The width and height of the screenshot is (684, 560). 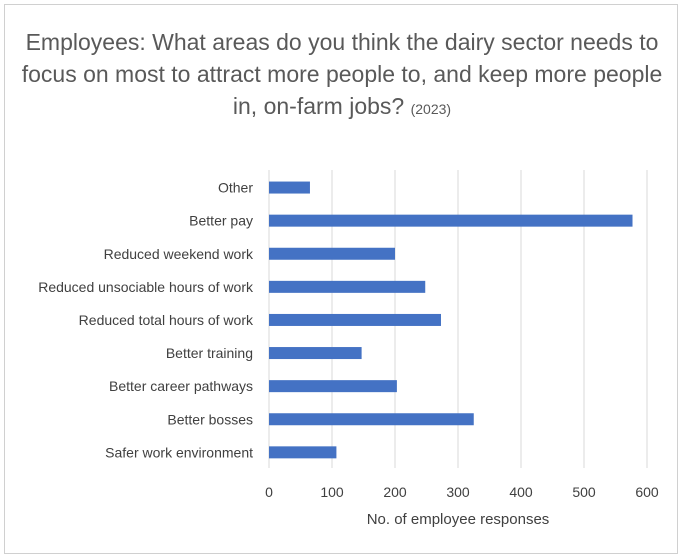 I want to click on x-tick-label: 200, so click(x=395, y=492).